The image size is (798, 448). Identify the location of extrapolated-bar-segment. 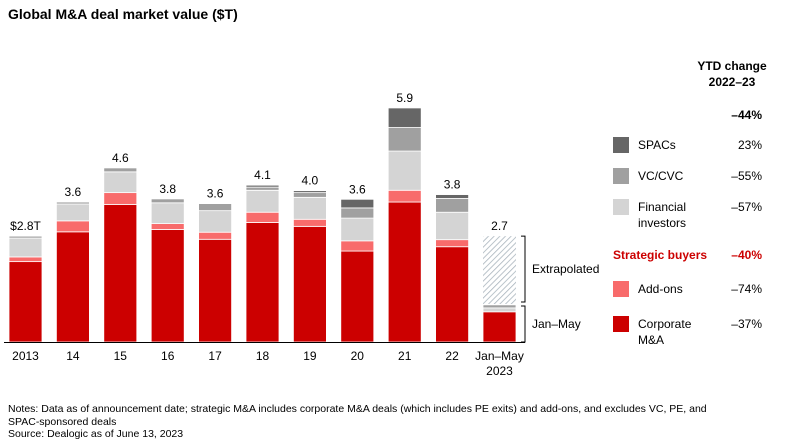
(499, 270).